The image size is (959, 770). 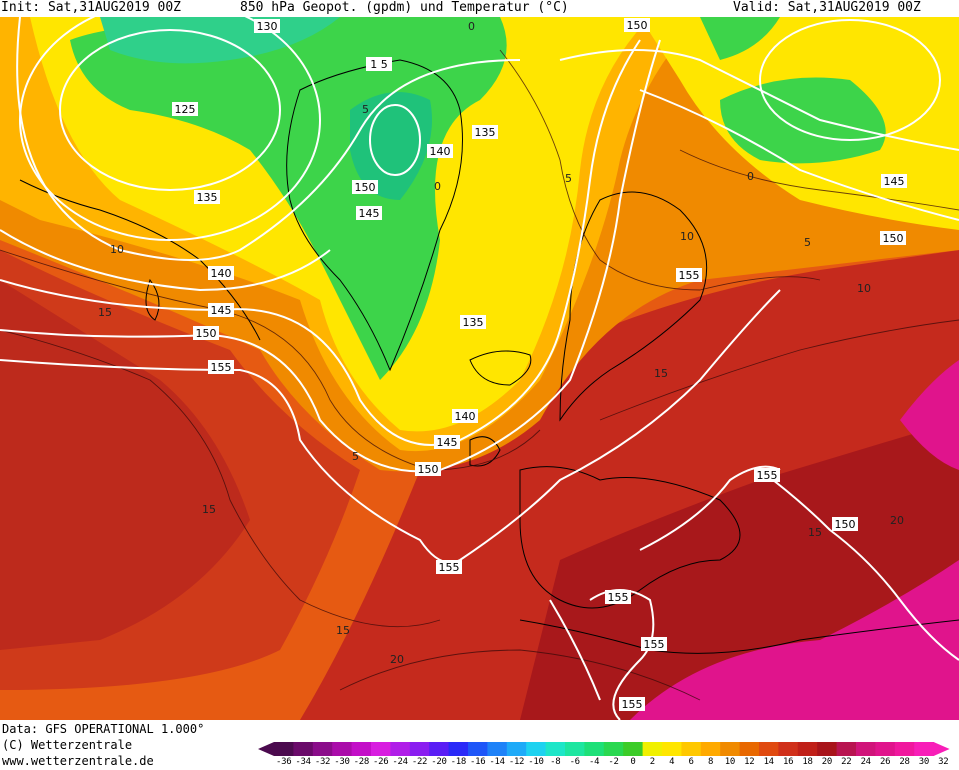 I want to click on scale-tick-label: -36, so click(x=284, y=762).